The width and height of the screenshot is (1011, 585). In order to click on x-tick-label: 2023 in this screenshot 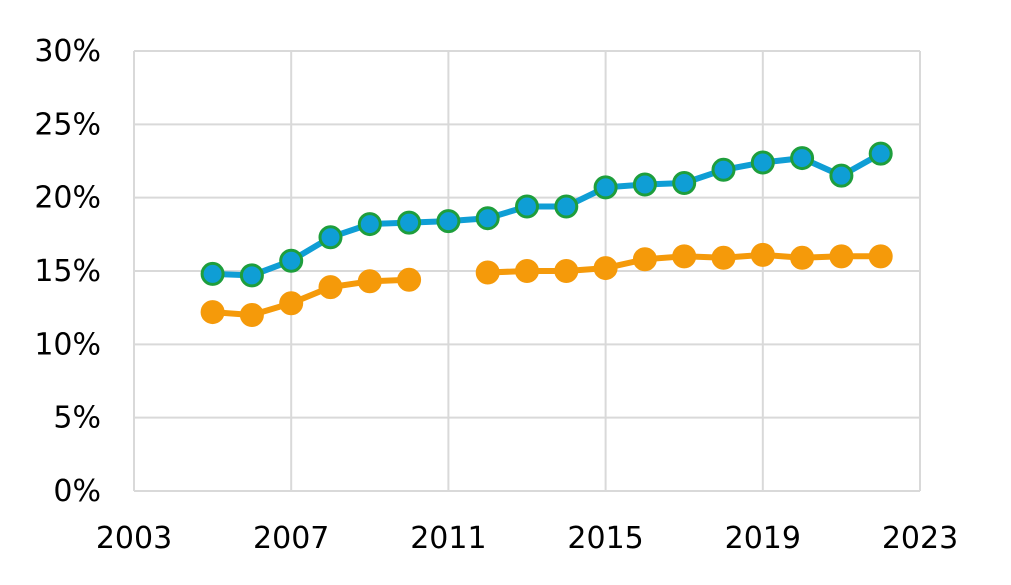, I will do `click(920, 538)`.